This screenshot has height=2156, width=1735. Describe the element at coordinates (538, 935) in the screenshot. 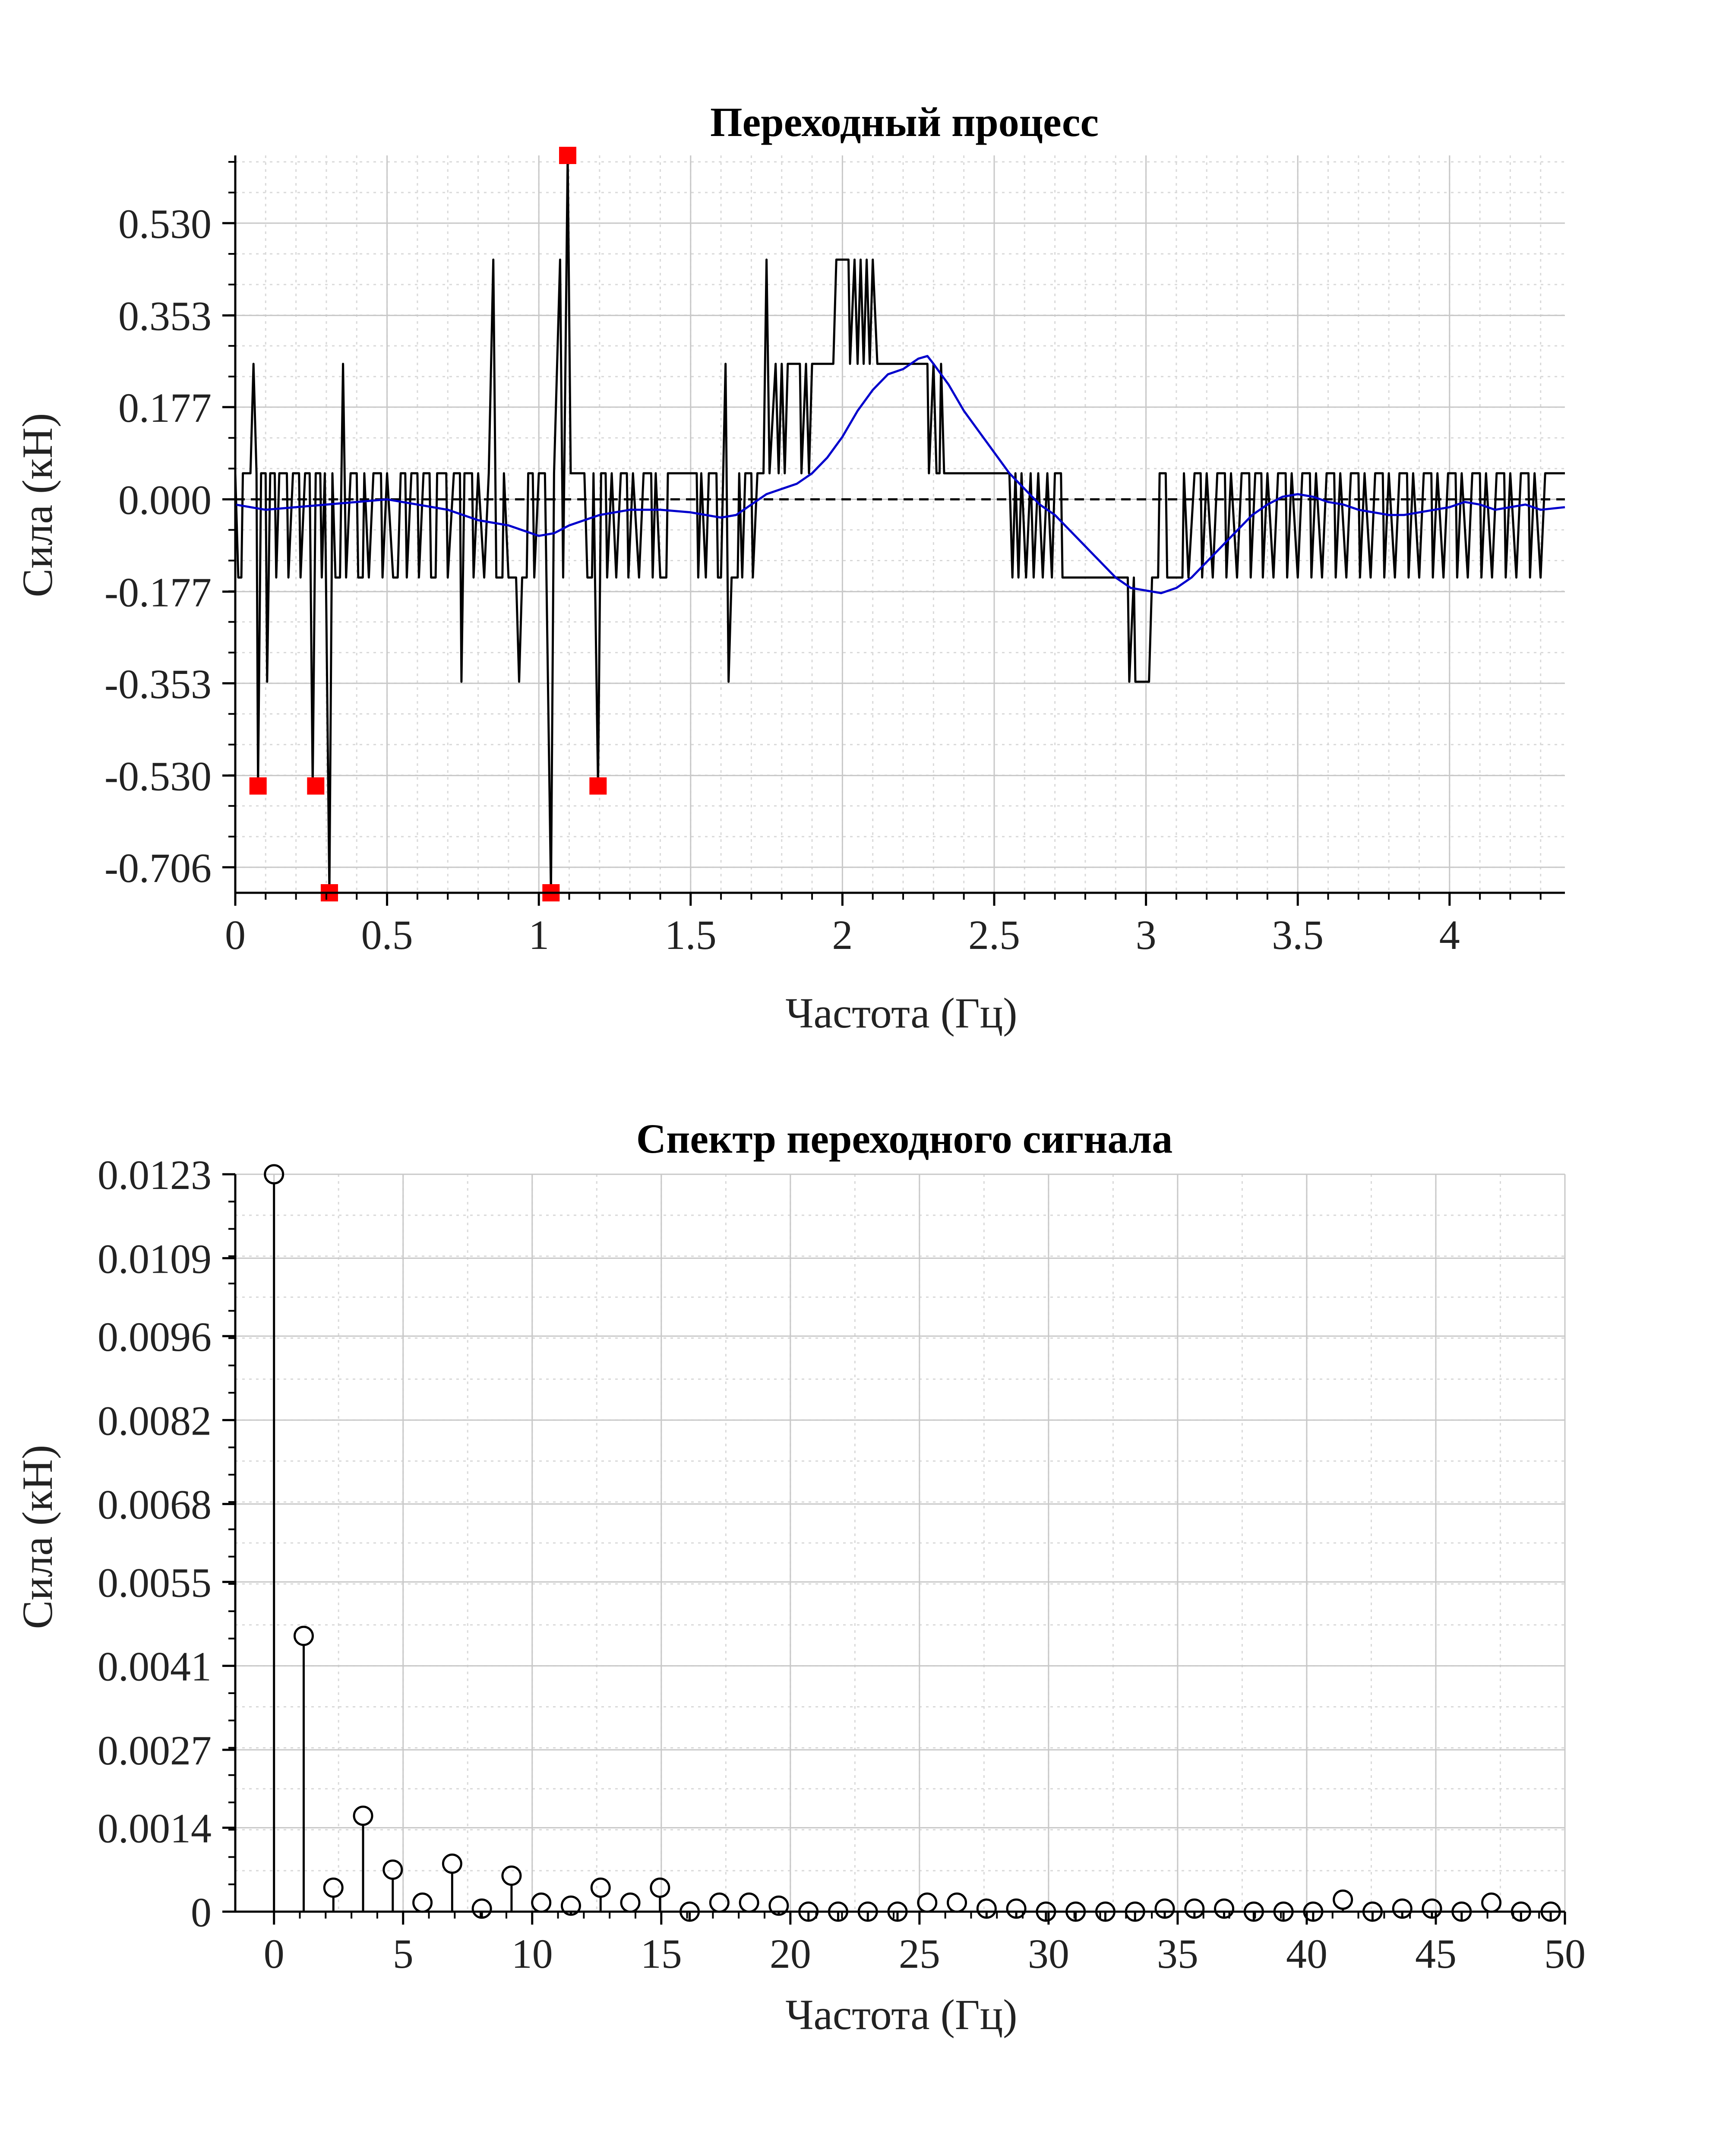

I see `x-tick-label: 1` at that location.